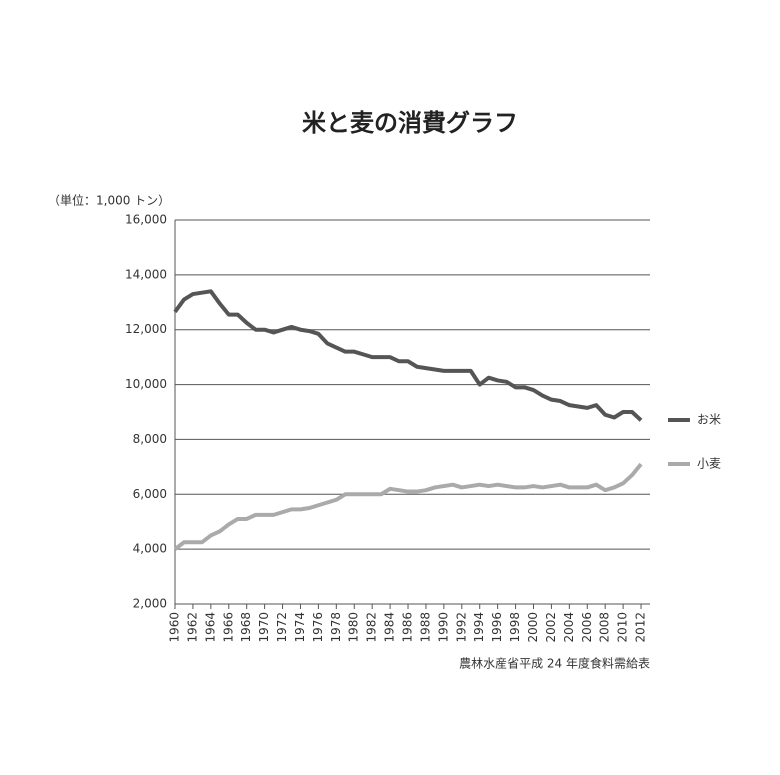 The height and width of the screenshot is (775, 780). I want to click on x-tick-label: 1988, so click(425, 627).